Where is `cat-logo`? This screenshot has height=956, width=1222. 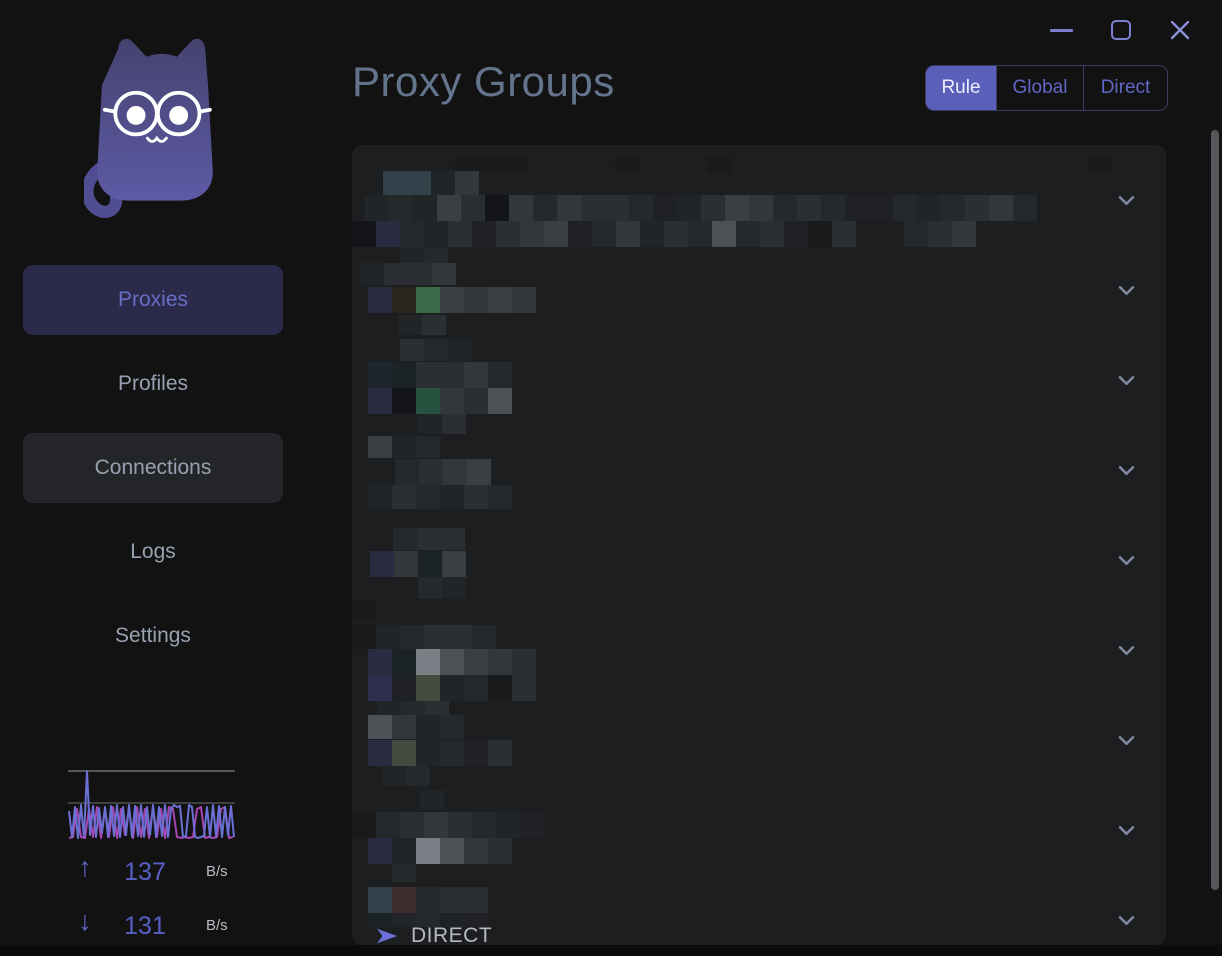 cat-logo is located at coordinates (148, 128).